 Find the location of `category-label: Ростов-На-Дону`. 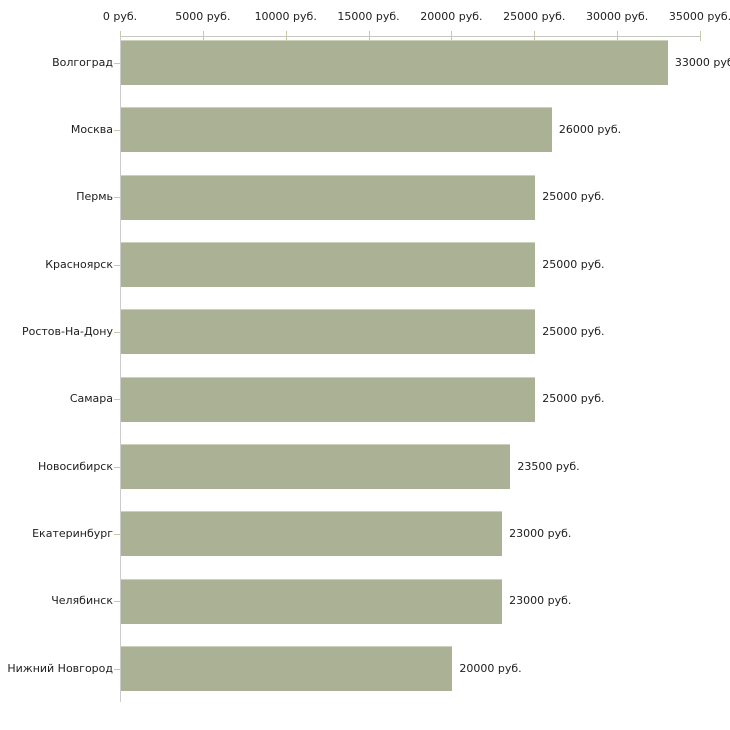

category-label: Ростов-На-Дону is located at coordinates (67, 331).